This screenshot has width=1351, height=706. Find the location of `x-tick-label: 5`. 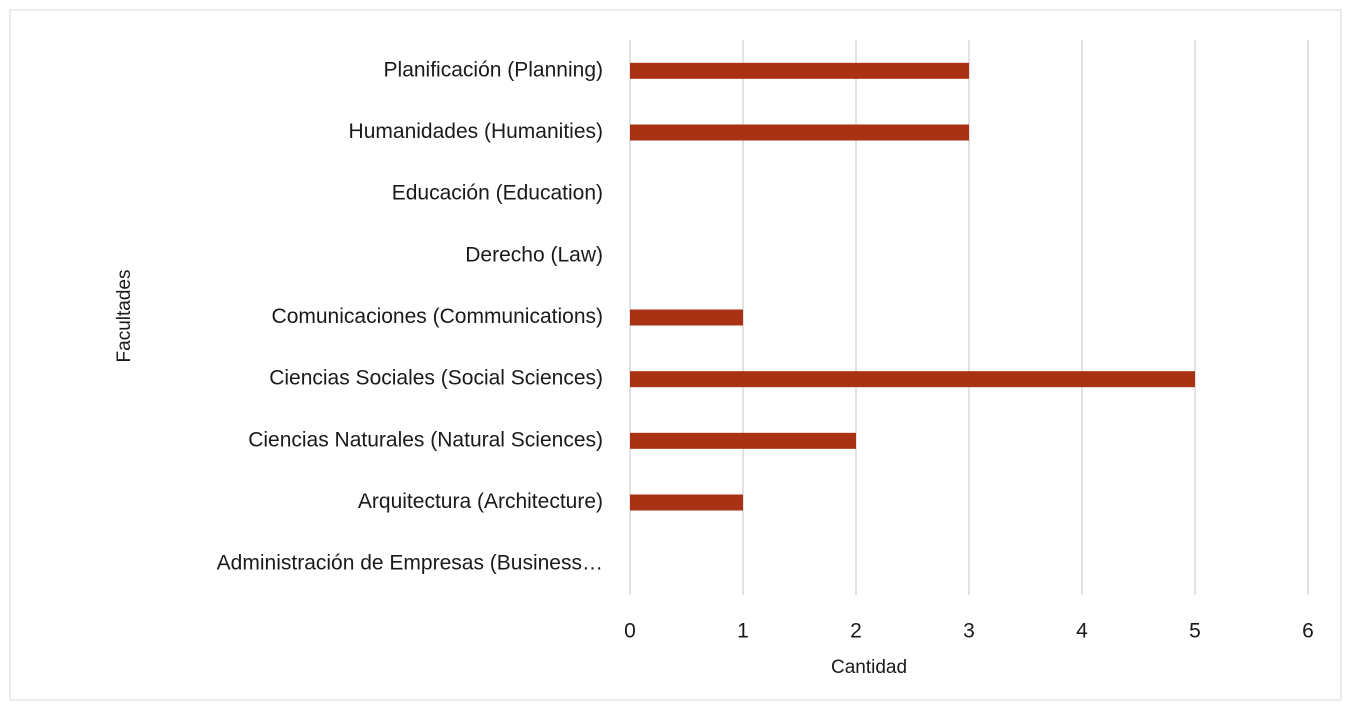

x-tick-label: 5 is located at coordinates (1195, 631).